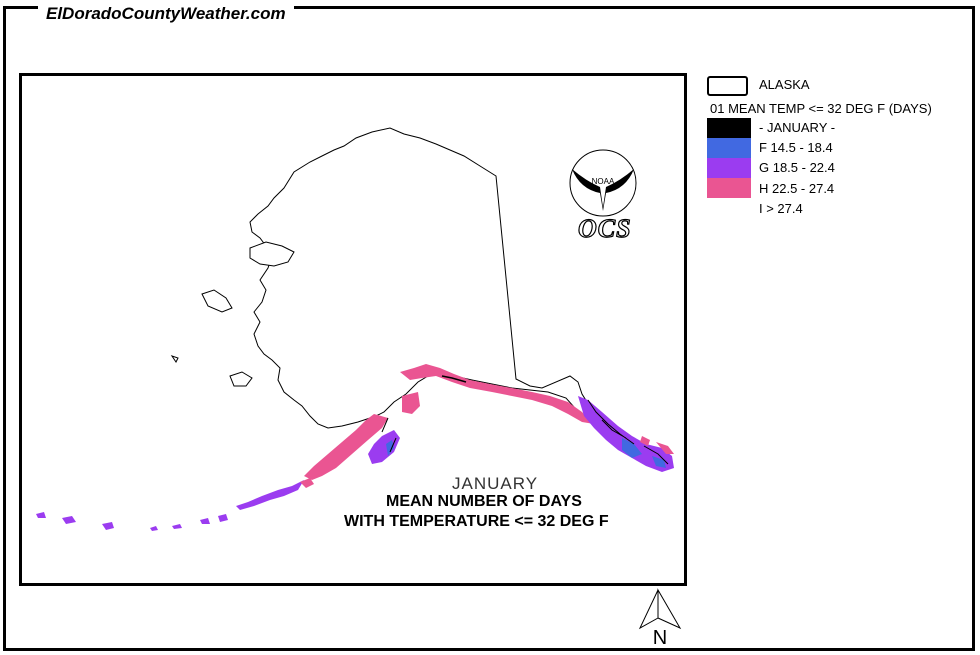  What do you see at coordinates (604, 228) in the screenshot?
I see `ocs-label: OCS` at bounding box center [604, 228].